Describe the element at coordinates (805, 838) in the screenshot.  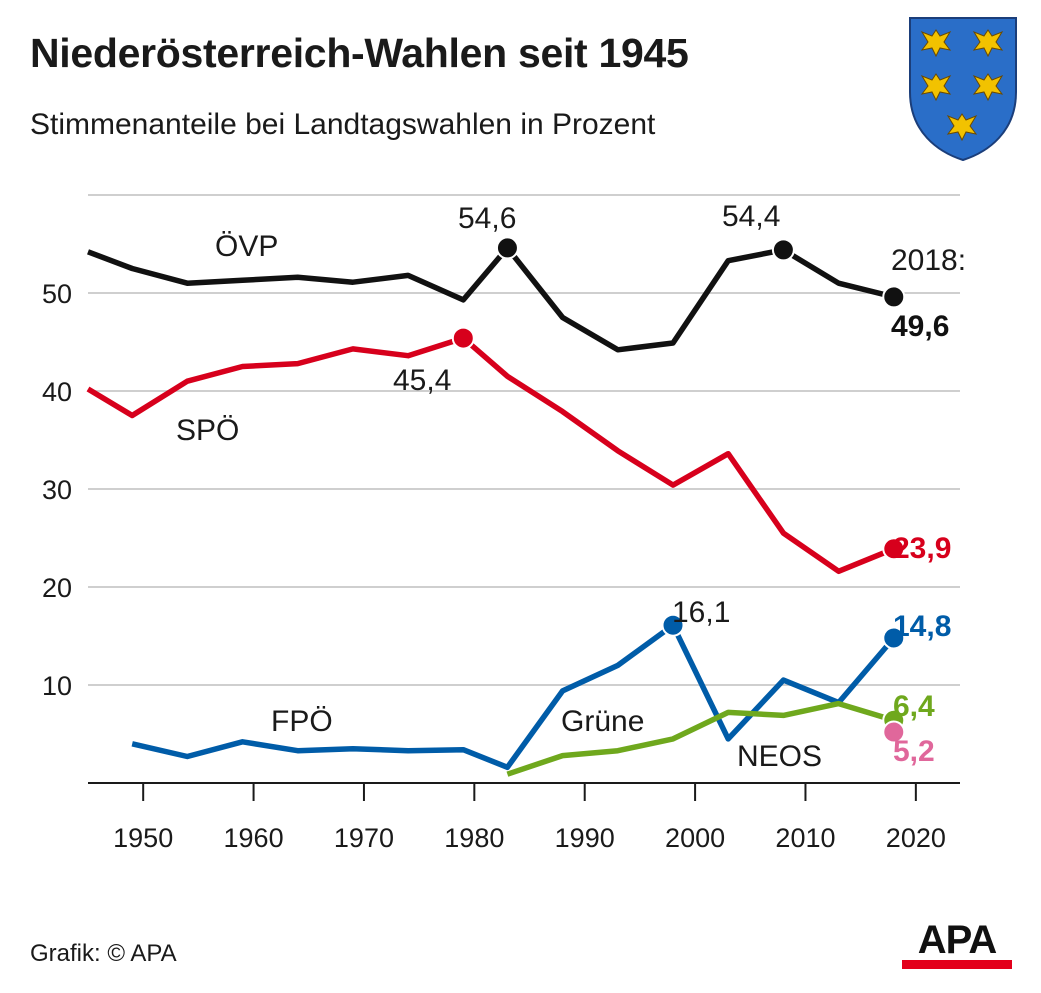
I see `x-tick-label: 2010` at that location.